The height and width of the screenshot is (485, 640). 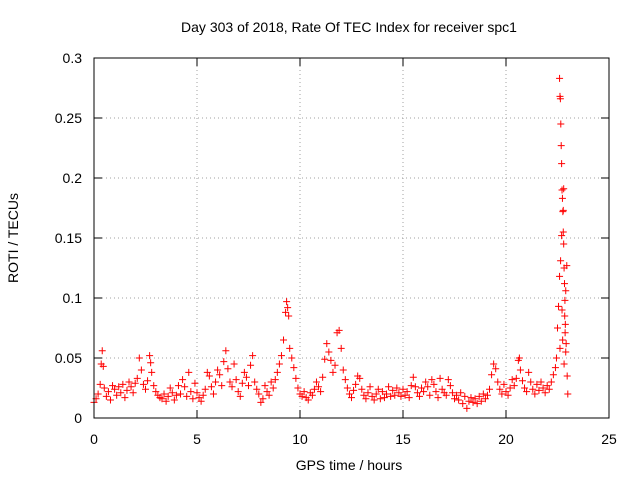 I want to click on x-tick-label: 25, so click(x=609, y=439).